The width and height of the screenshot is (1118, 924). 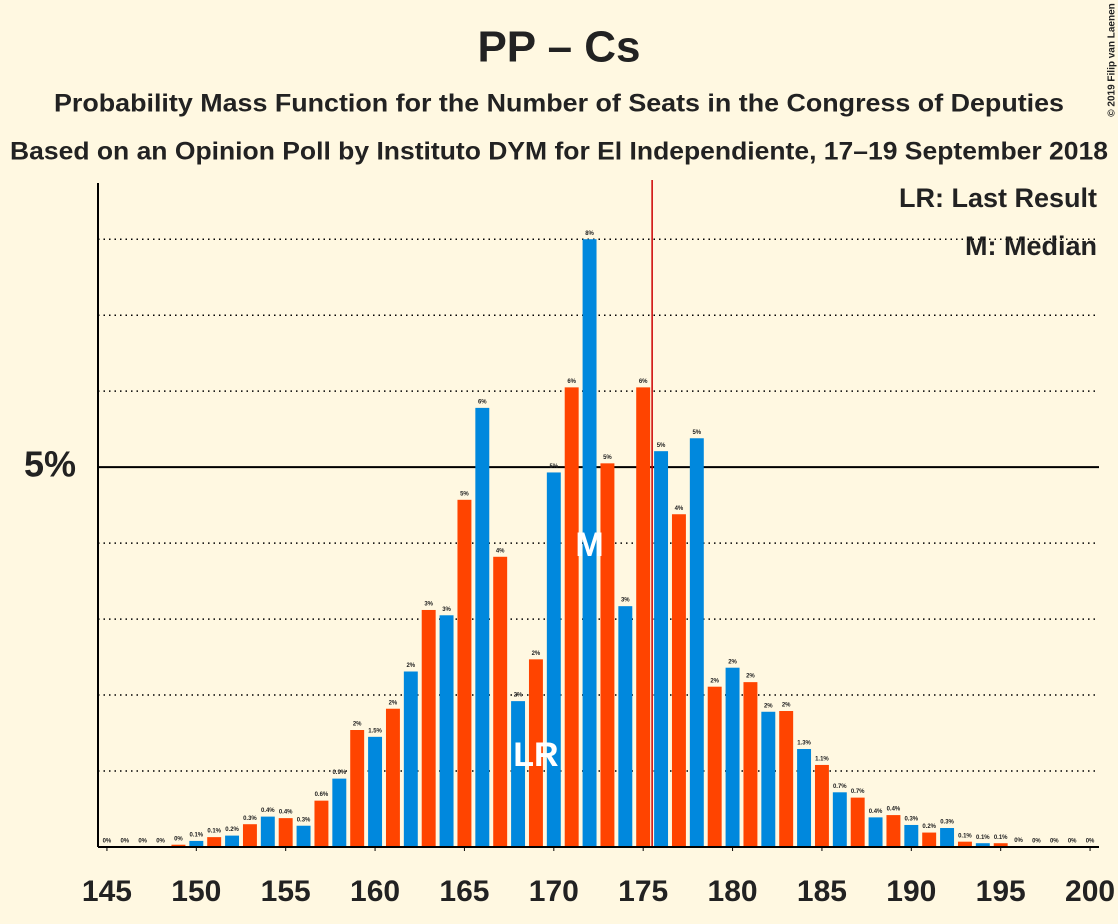 I want to click on value-label: 4%, so click(x=679, y=509).